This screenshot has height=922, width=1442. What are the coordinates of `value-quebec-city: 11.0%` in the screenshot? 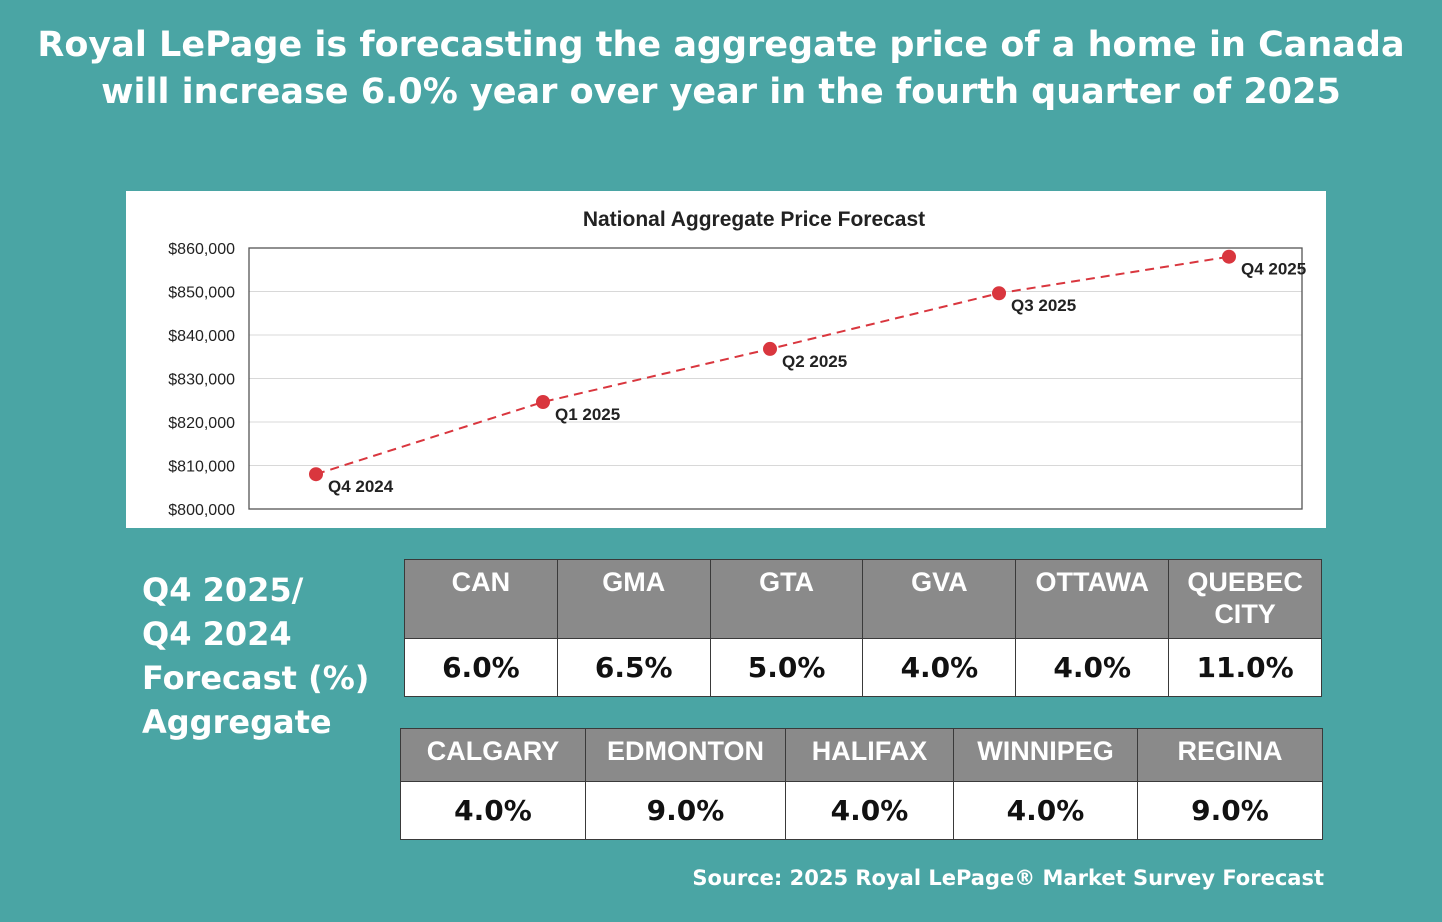 It's located at (1245, 667).